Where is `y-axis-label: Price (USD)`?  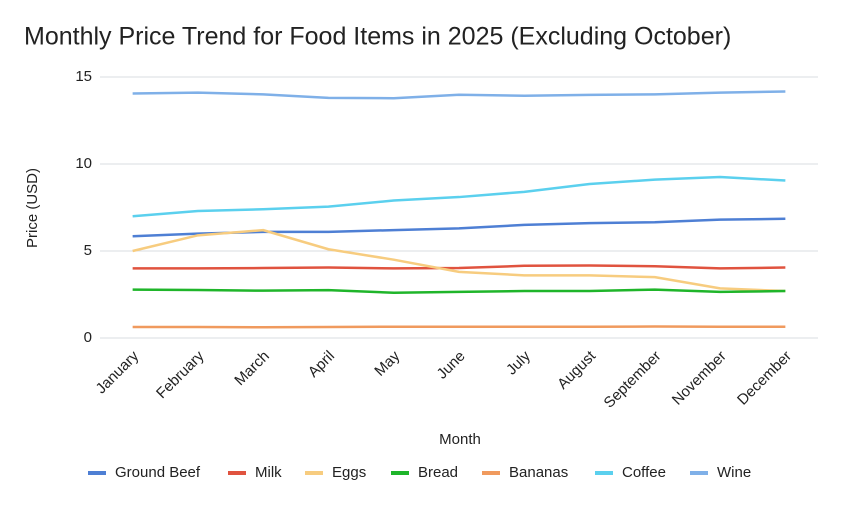 y-axis-label: Price (USD) is located at coordinates (32, 208).